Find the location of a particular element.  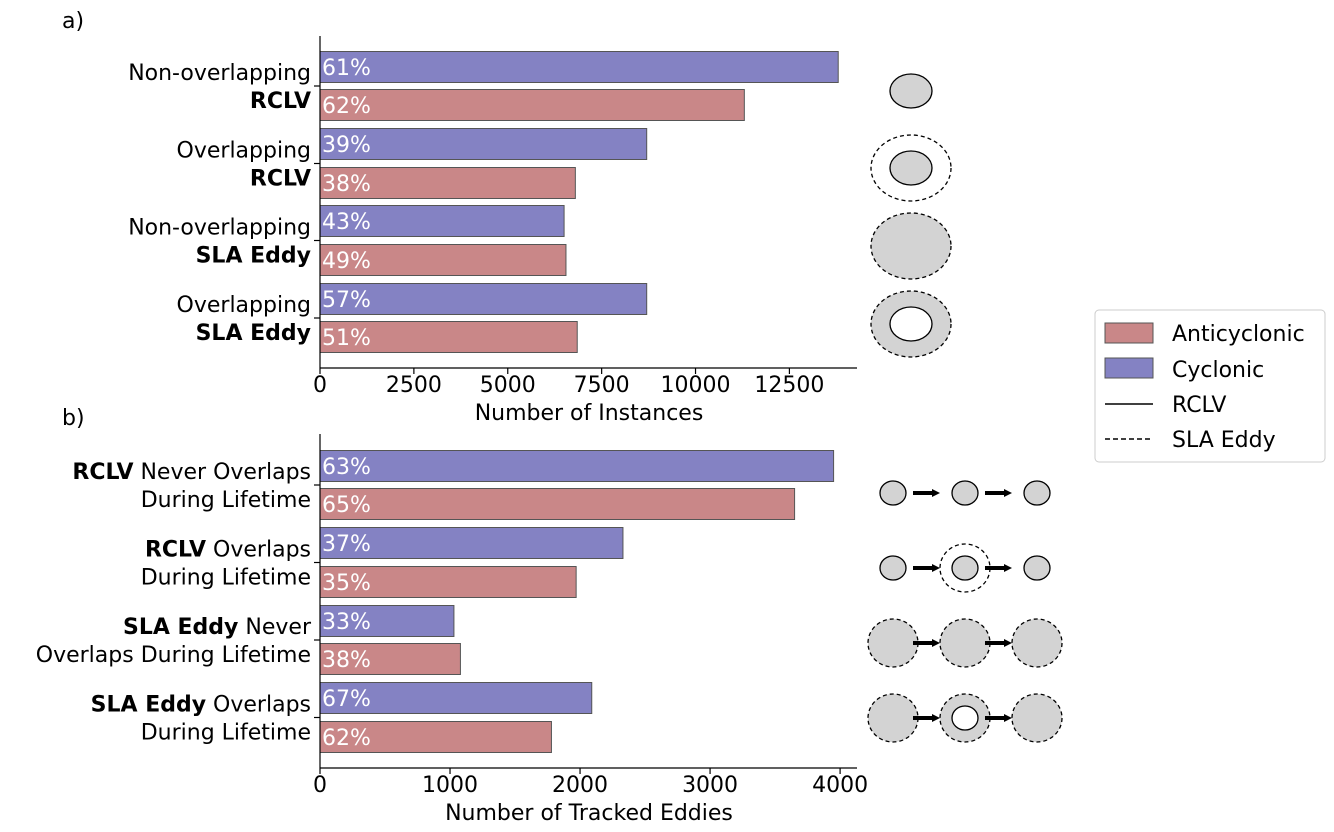

panel-b-bar-label-cyclonic-2: 37% is located at coordinates (346, 544).